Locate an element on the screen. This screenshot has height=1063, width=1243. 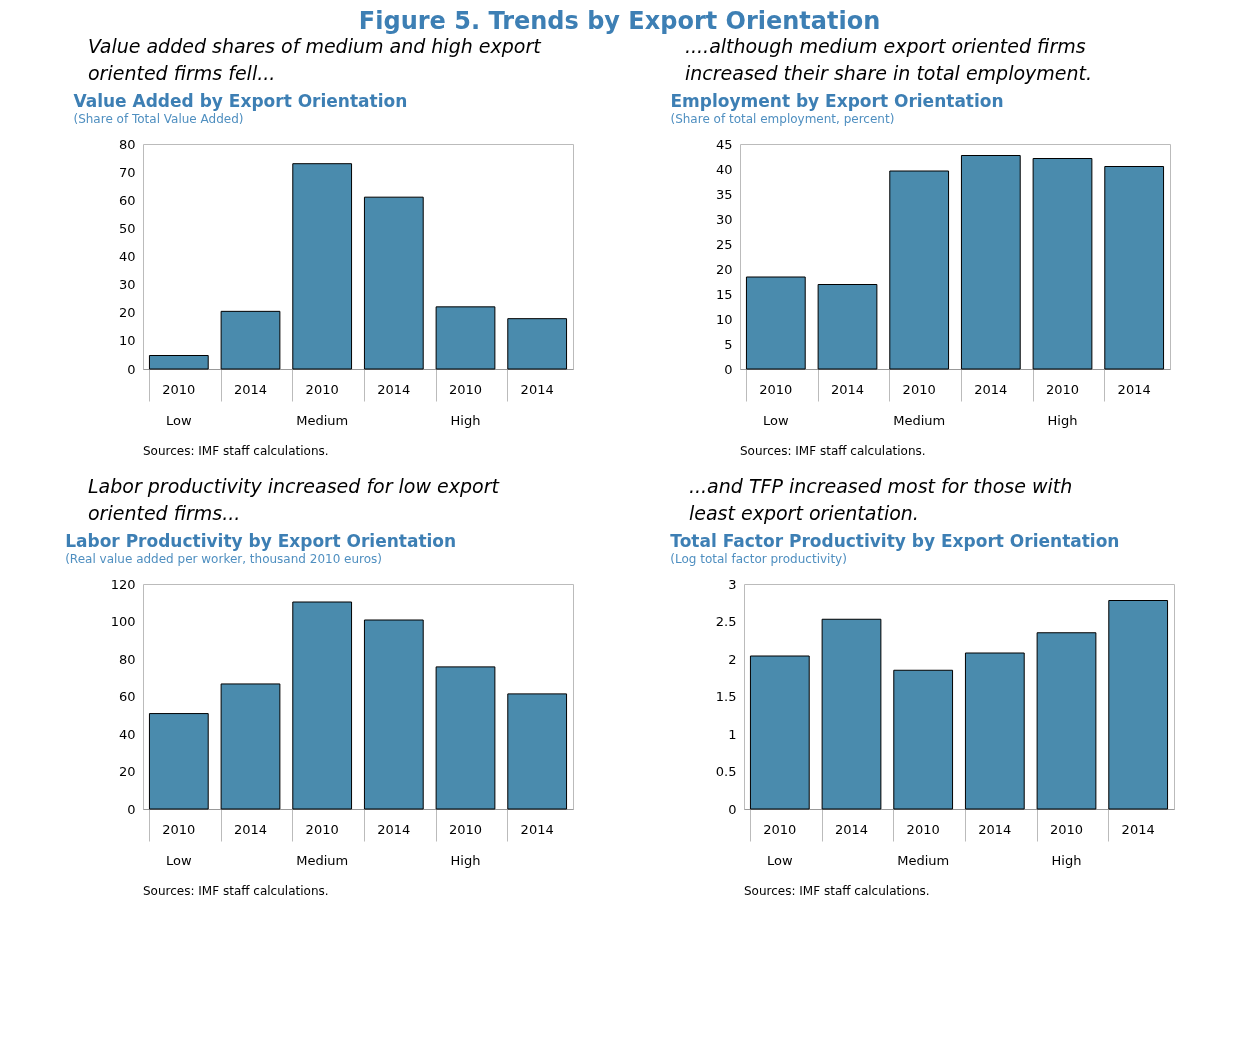
y-tick-label: 45 is located at coordinates (724, 144).